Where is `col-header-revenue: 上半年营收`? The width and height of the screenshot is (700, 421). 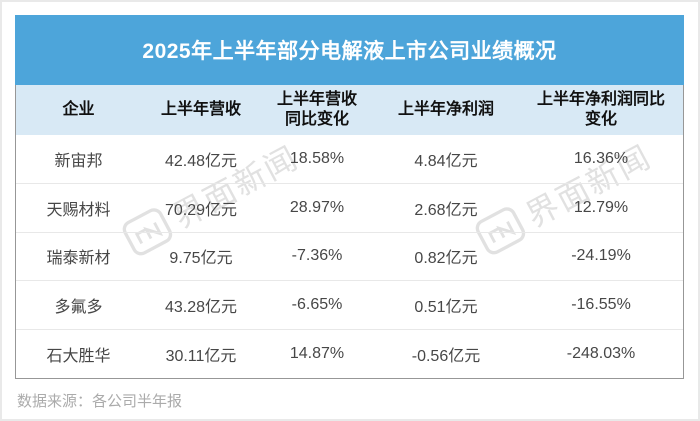 col-header-revenue: 上半年营收 is located at coordinates (201, 110).